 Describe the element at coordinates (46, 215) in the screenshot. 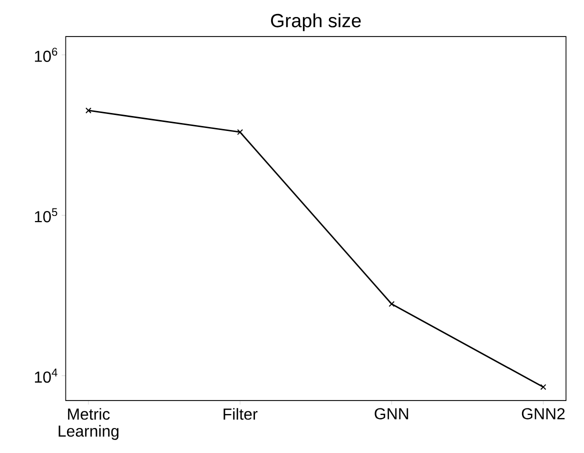

I see `y-tick-label: 10$^{5}$` at that location.